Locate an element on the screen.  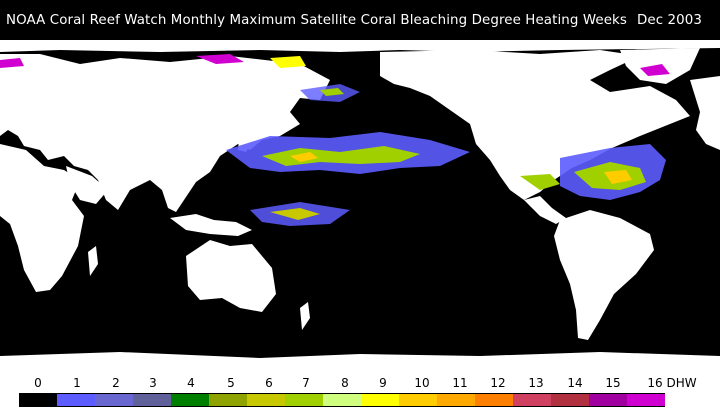
legend-tick: 2 is located at coordinates (116, 383).